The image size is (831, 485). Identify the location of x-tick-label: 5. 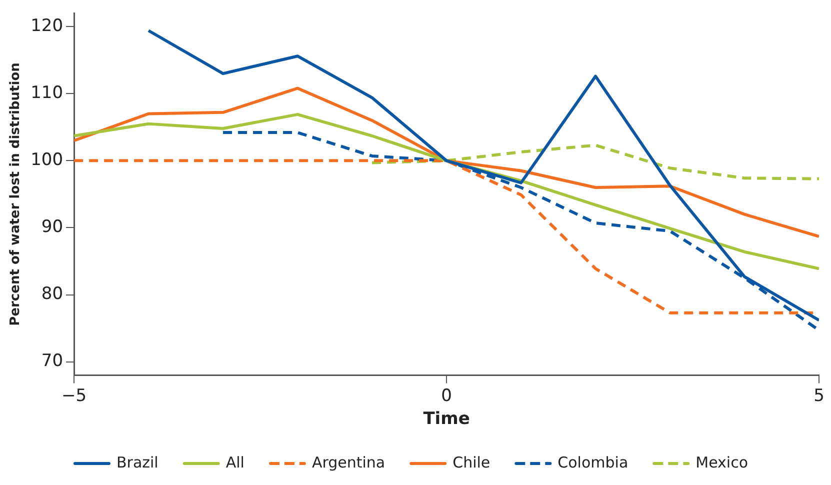
(819, 396).